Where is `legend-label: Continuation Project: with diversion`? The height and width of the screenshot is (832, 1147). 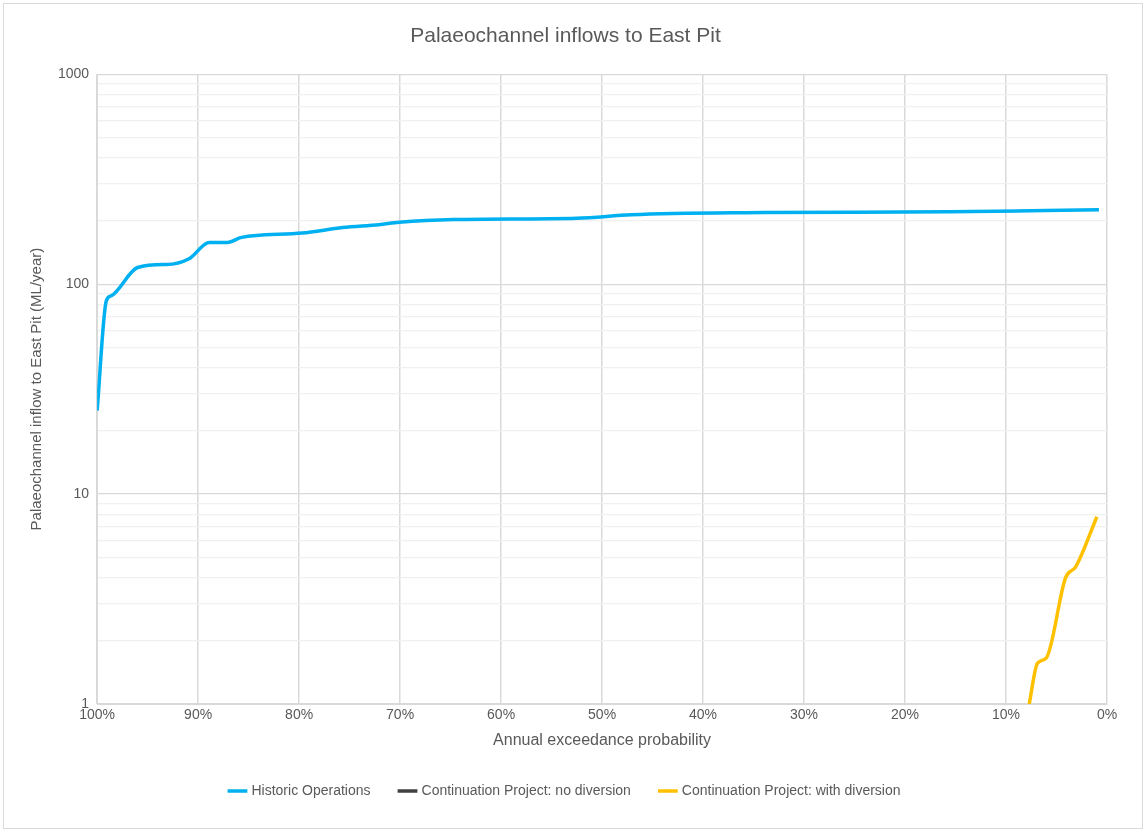 legend-label: Continuation Project: with diversion is located at coordinates (791, 789).